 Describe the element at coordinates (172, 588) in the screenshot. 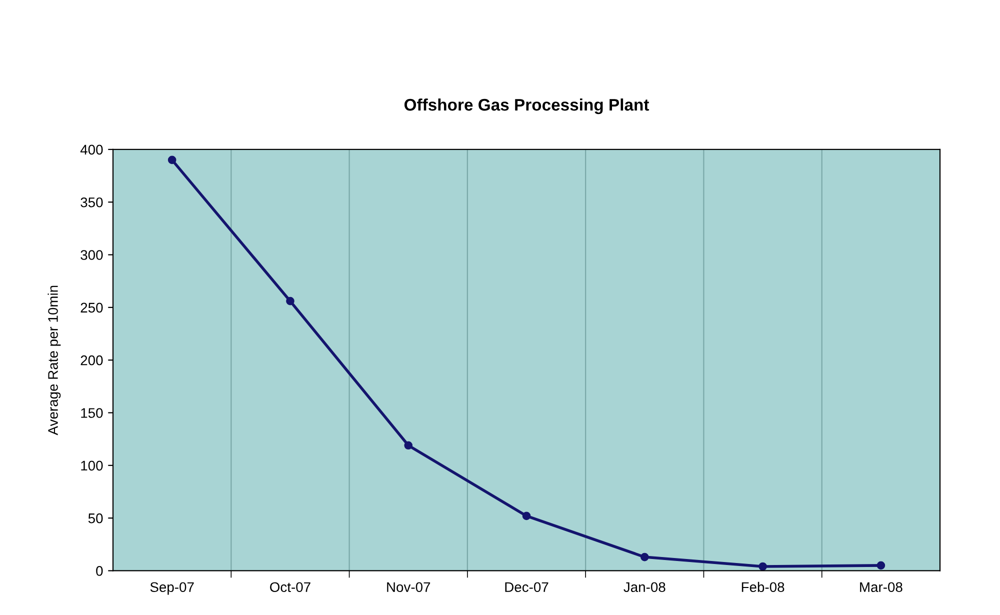

I see `x-tick-label: Sep-07` at that location.